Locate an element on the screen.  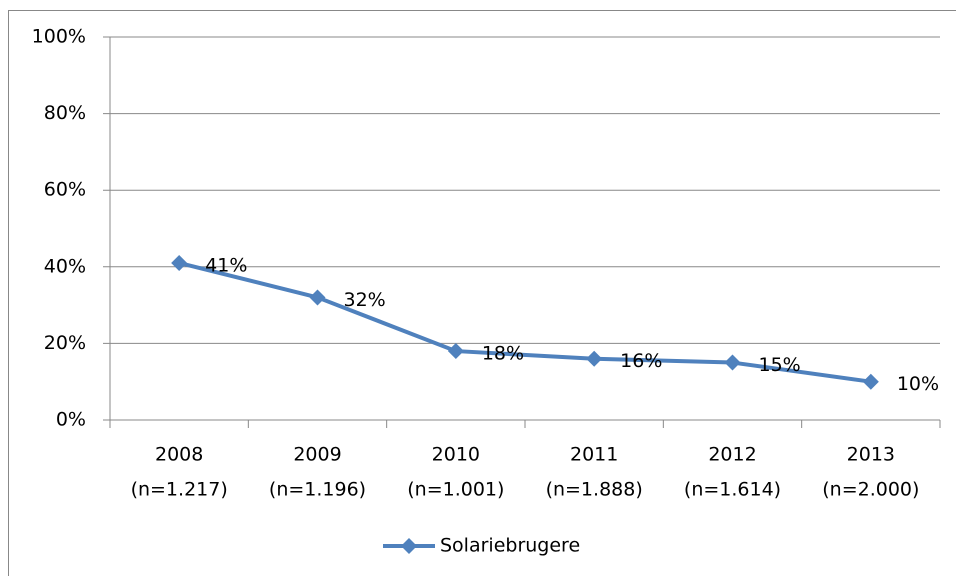
x-tick-label: (n=2.000) is located at coordinates (870, 490).